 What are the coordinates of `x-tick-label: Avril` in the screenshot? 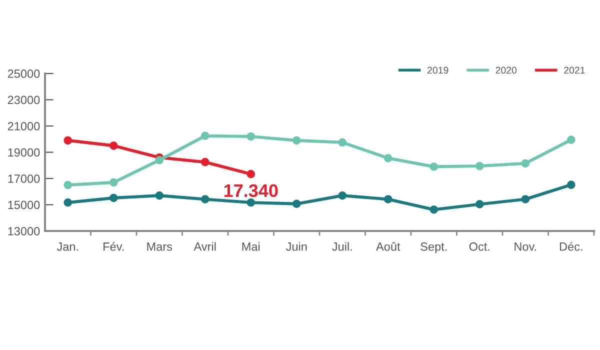 It's located at (205, 246).